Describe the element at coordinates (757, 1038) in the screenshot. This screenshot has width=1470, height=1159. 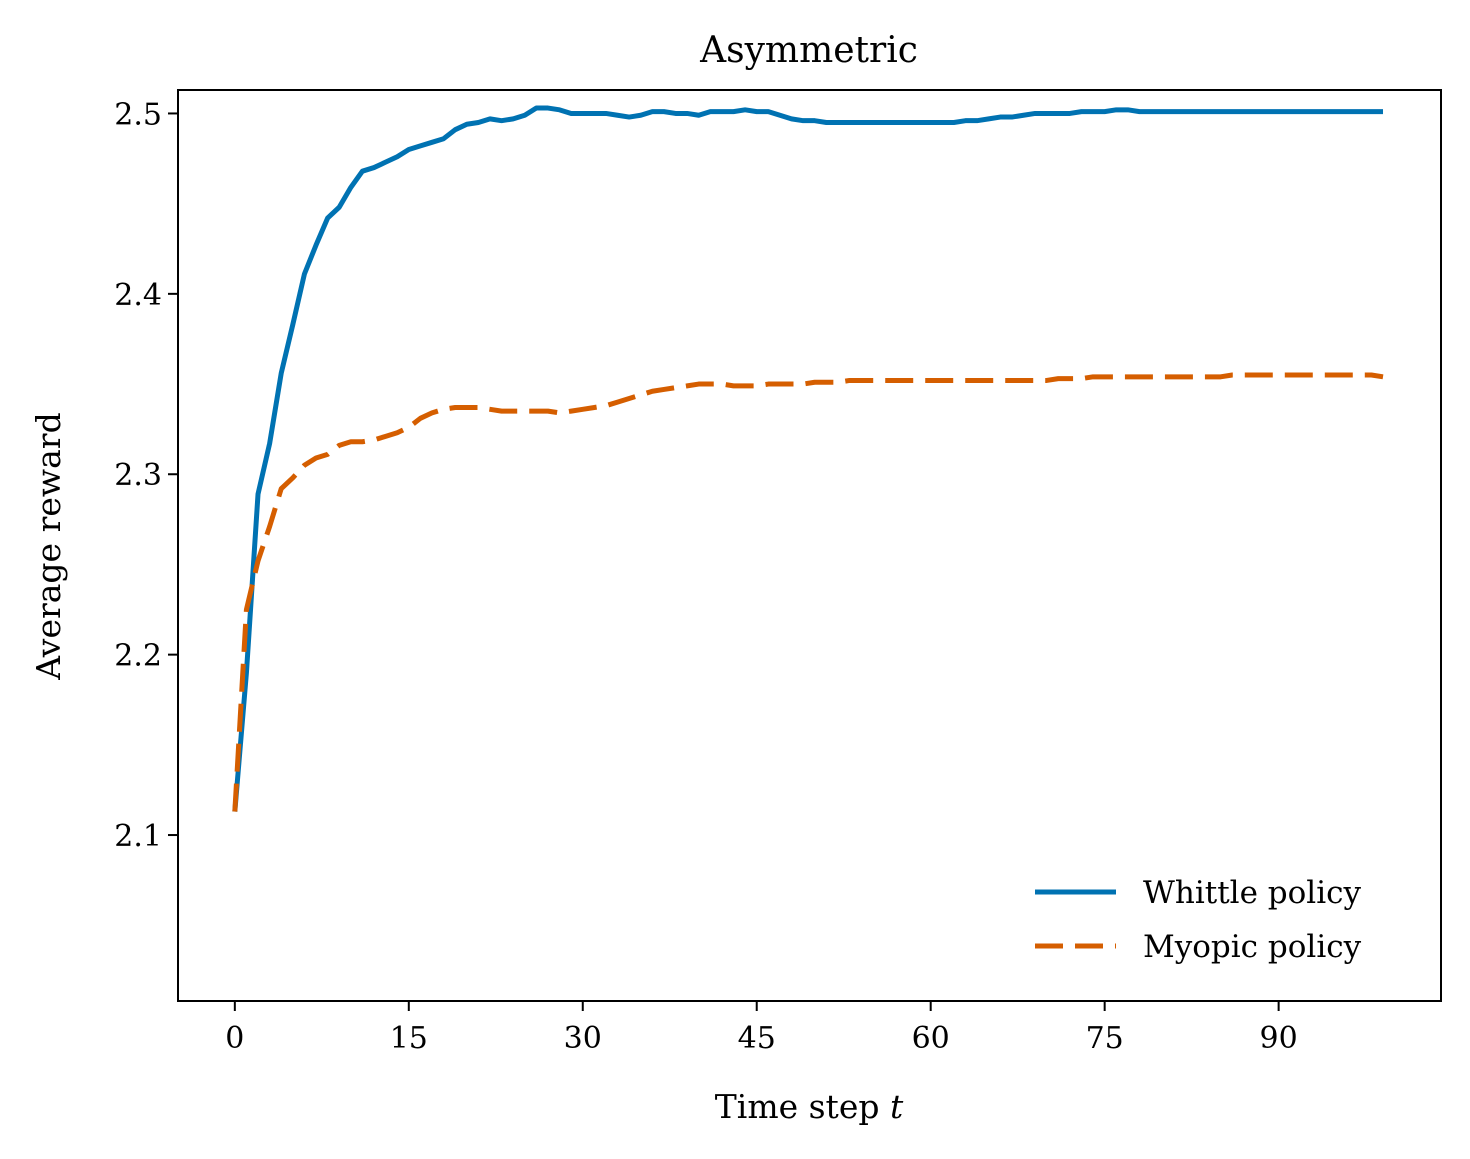
I see `x-tick-label: 45` at that location.